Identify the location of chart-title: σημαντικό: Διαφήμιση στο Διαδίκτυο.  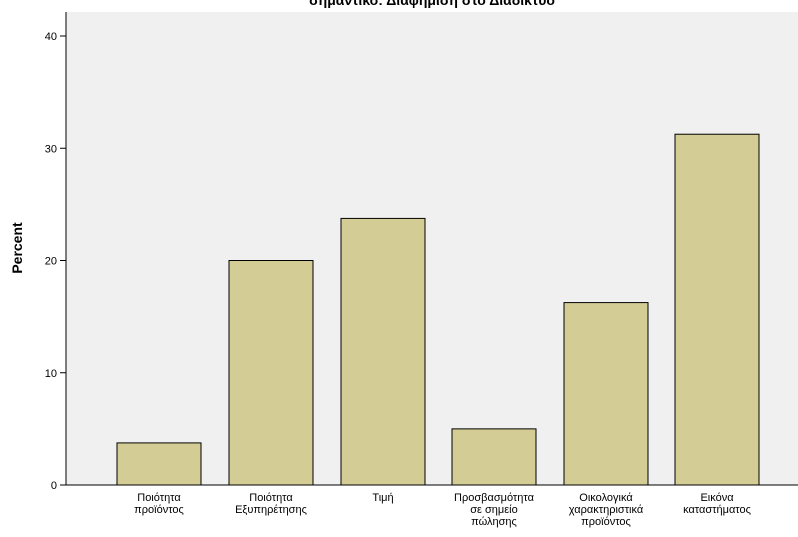
(432, 4).